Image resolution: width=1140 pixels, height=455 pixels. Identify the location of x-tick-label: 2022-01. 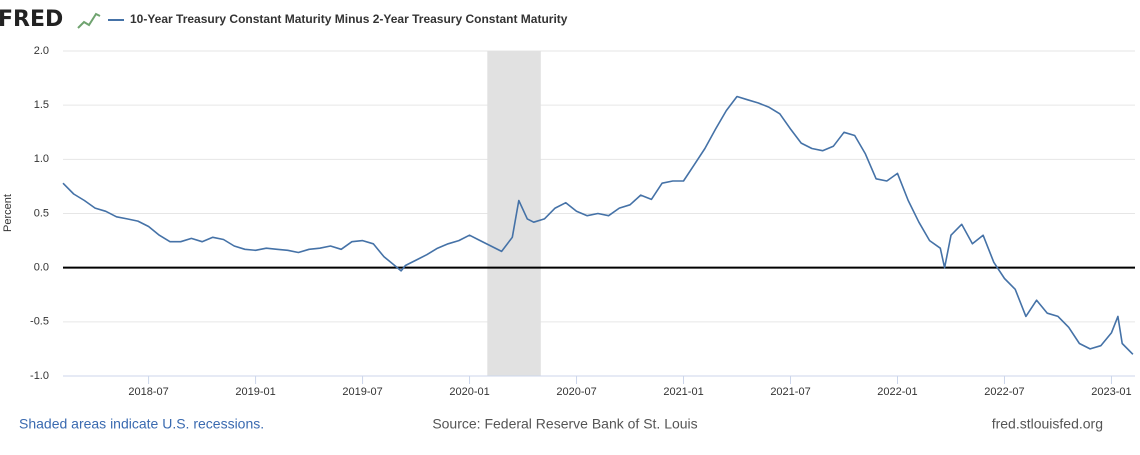
(897, 392).